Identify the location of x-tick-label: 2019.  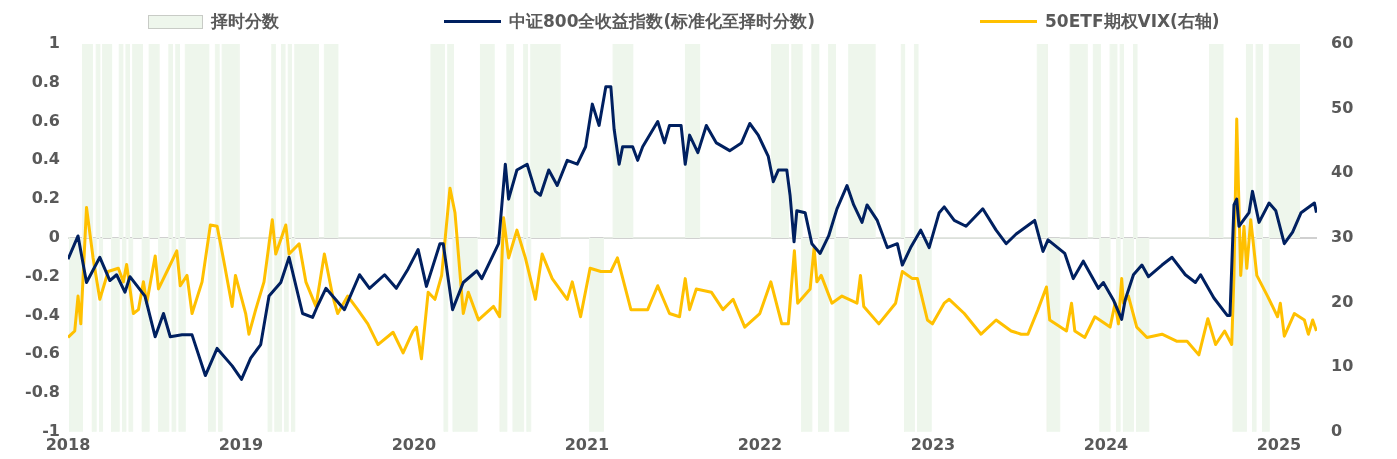
(241, 444).